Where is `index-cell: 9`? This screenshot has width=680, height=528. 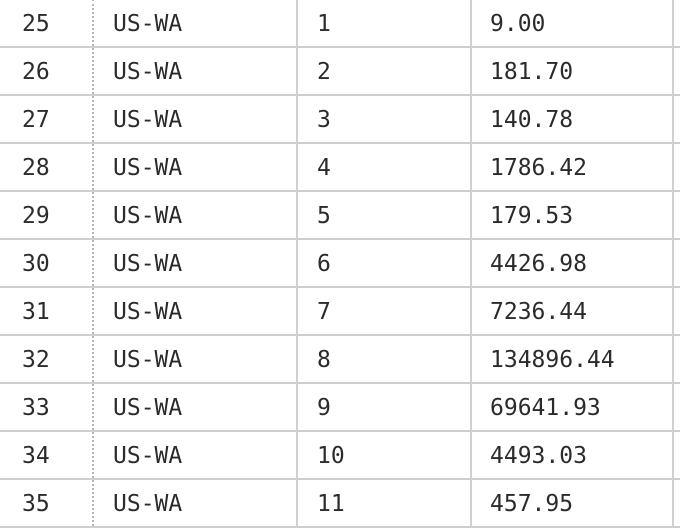 index-cell: 9 is located at coordinates (383, 407).